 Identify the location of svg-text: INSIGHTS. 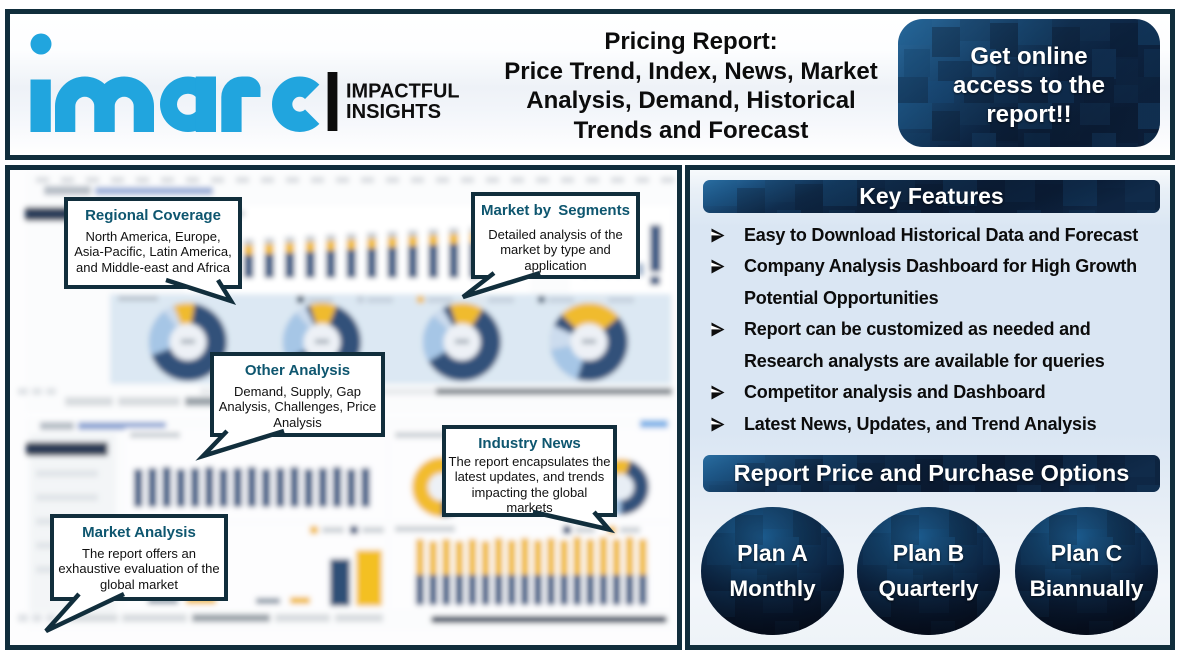
(393, 112).